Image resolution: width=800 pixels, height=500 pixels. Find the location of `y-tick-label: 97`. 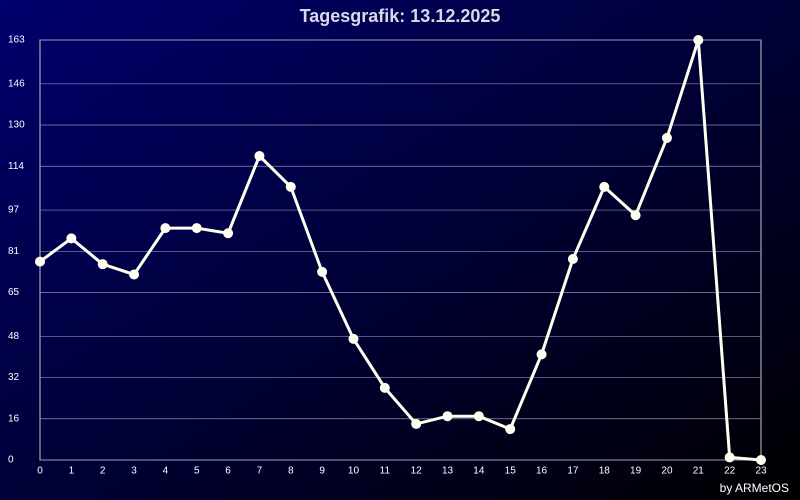

y-tick-label: 97 is located at coordinates (14, 210).